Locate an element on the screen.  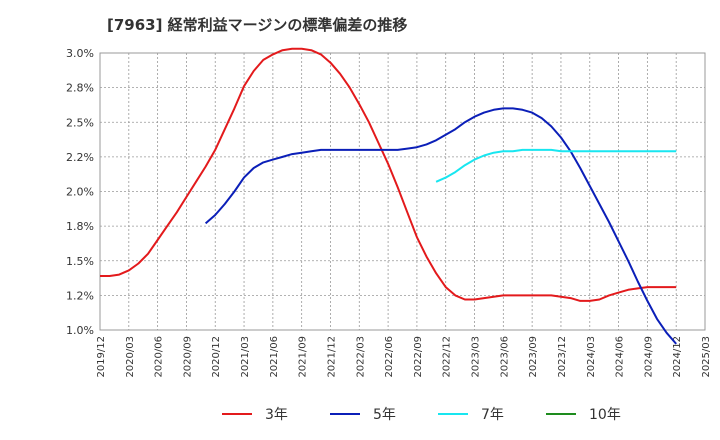
x-tick-label: 2022/09 is located at coordinates (418, 357).